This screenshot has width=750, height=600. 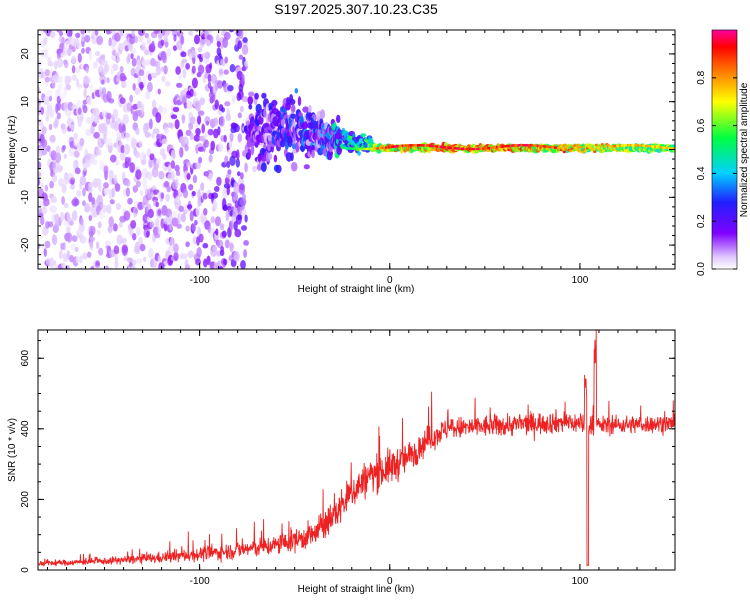 What do you see at coordinates (25, 197) in the screenshot?
I see `spectrogram-y-tick-label: -10` at bounding box center [25, 197].